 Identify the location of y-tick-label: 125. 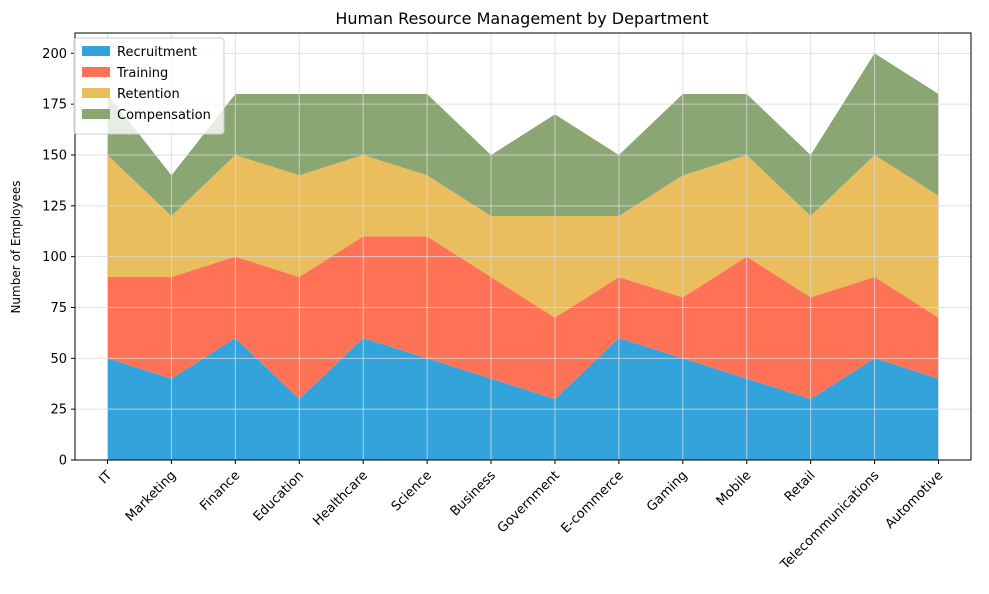
(54, 206).